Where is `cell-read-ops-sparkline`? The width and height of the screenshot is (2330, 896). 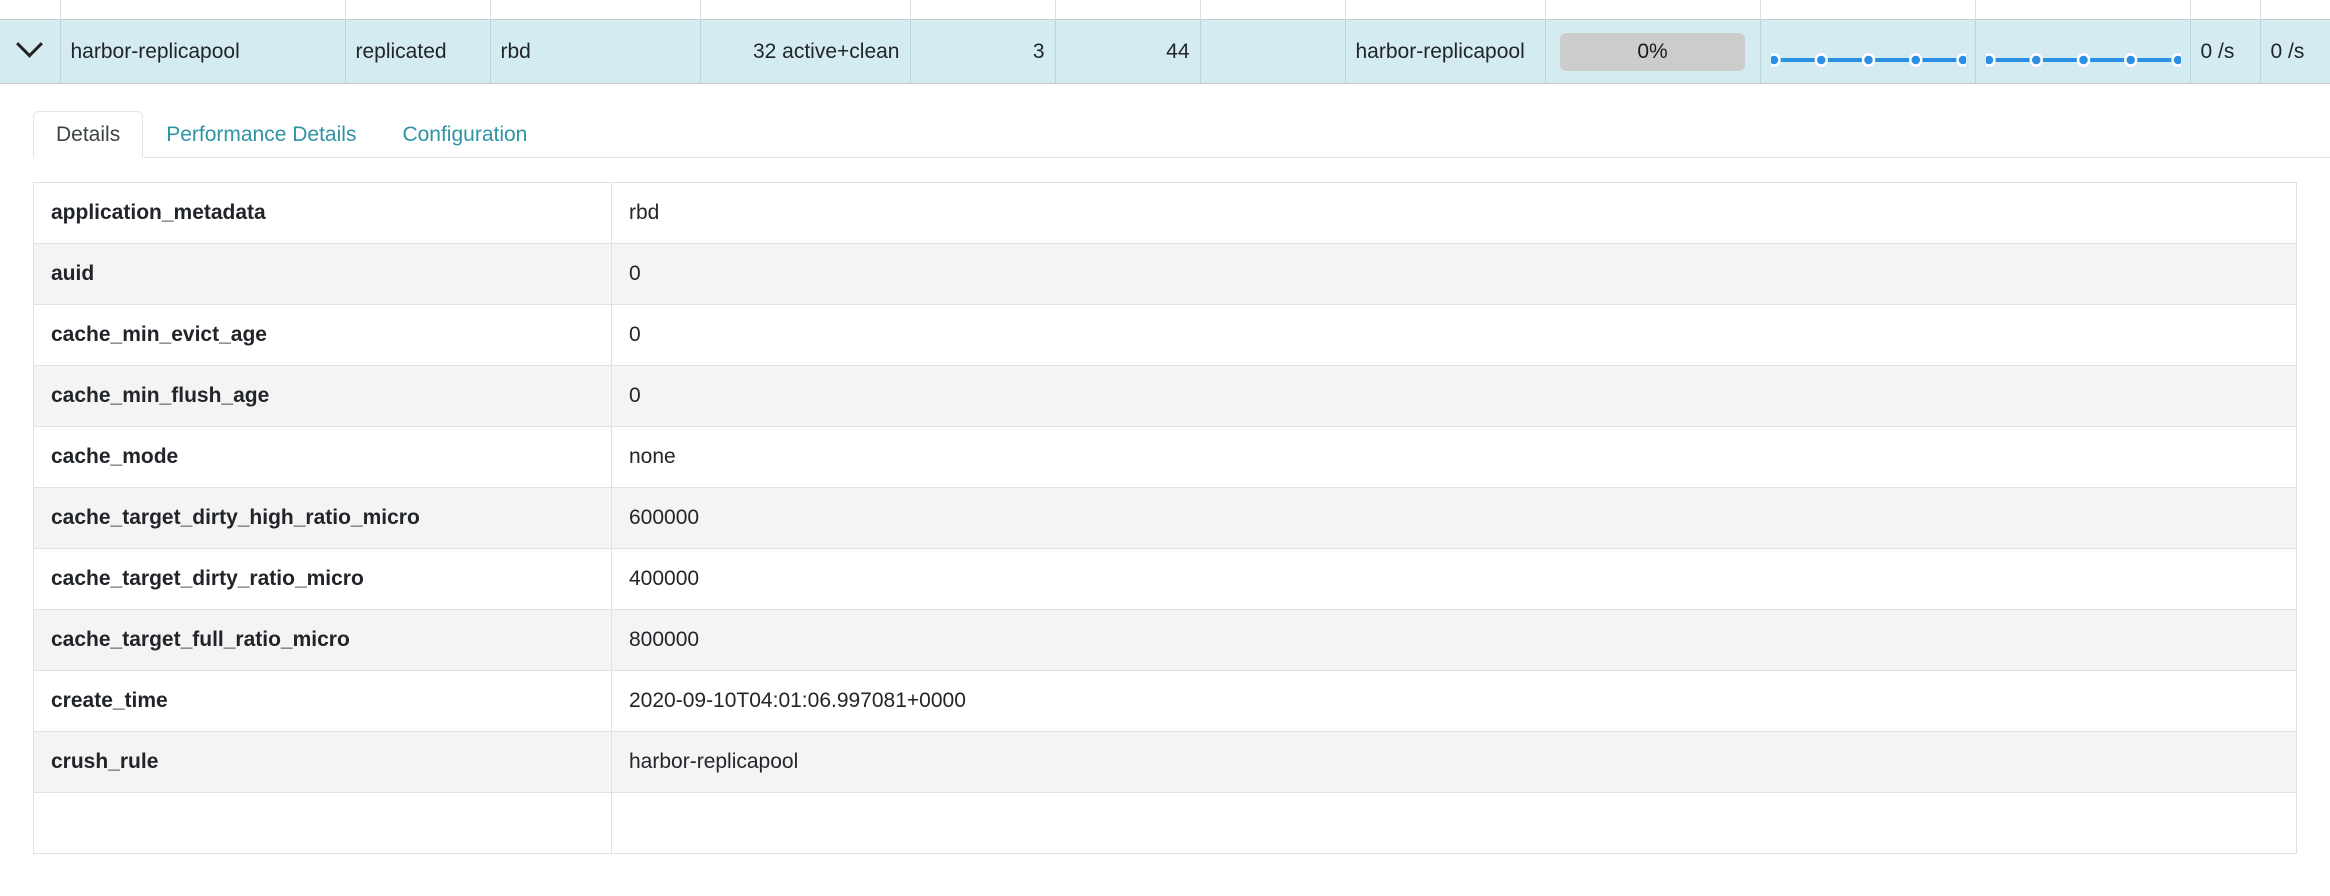
cell-read-ops-sparkline is located at coordinates (1867, 51).